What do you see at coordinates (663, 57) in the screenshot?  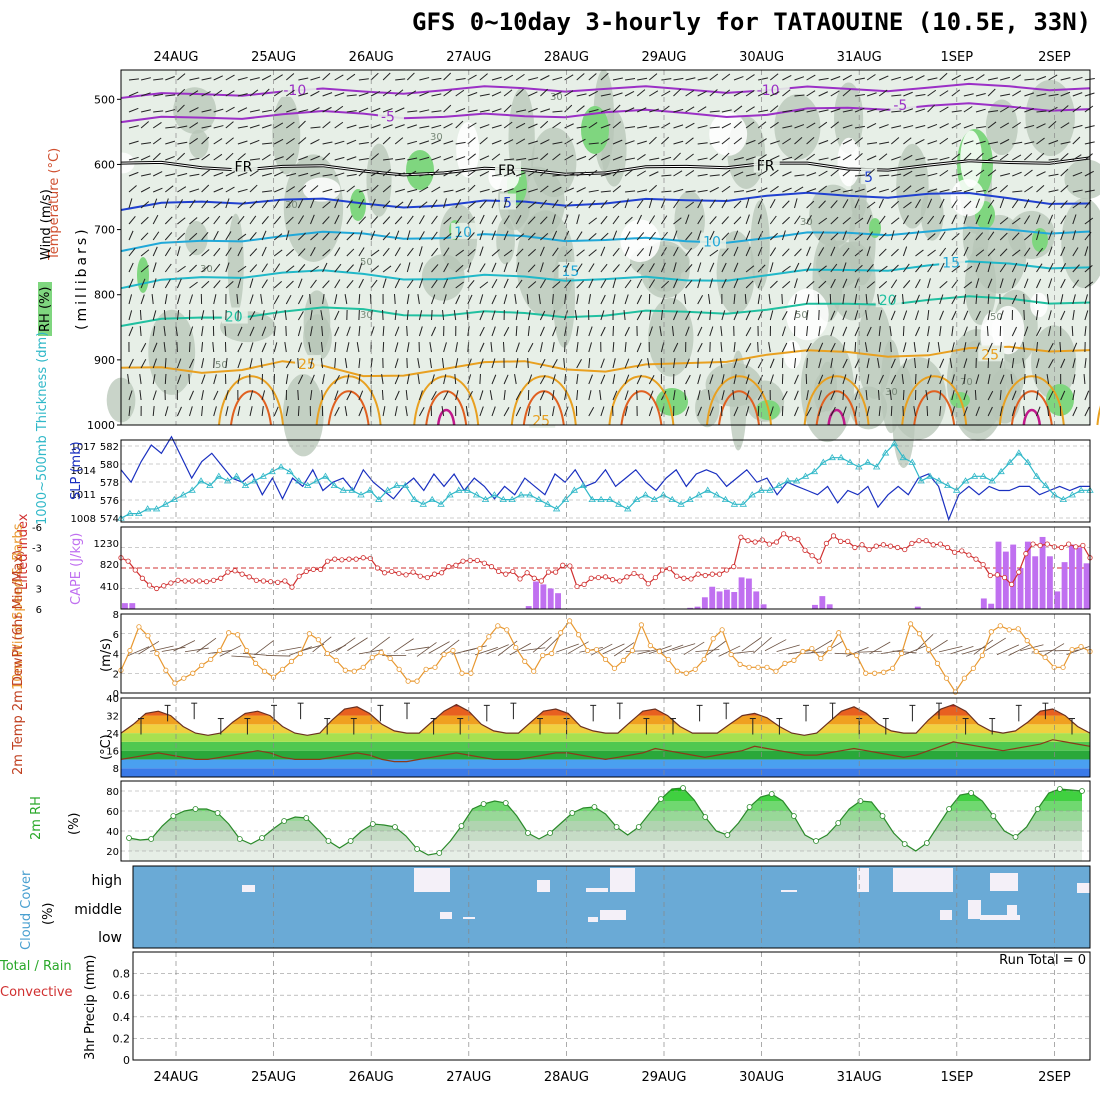 I see `date-label-top: 29AUG` at bounding box center [663, 57].